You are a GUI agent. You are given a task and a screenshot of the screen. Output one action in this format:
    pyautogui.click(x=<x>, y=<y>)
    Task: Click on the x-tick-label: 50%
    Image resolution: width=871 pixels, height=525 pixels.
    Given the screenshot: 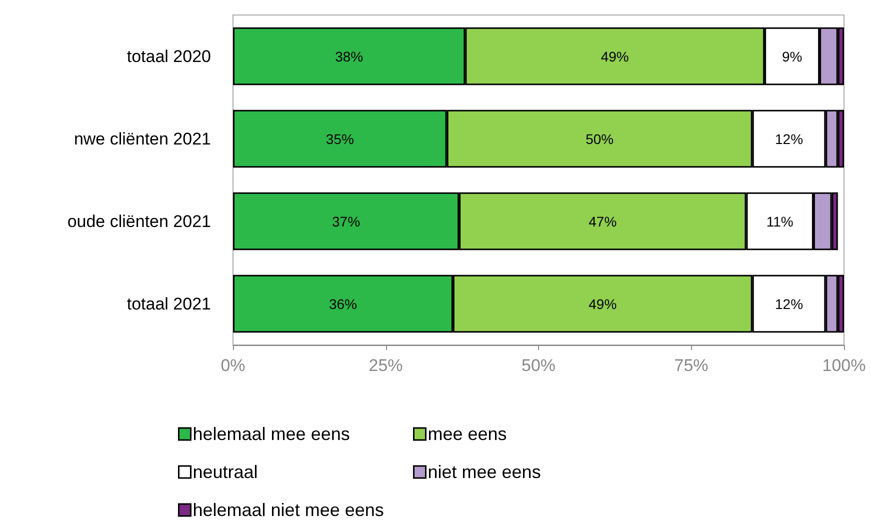 What is the action you would take?
    pyautogui.click(x=538, y=365)
    